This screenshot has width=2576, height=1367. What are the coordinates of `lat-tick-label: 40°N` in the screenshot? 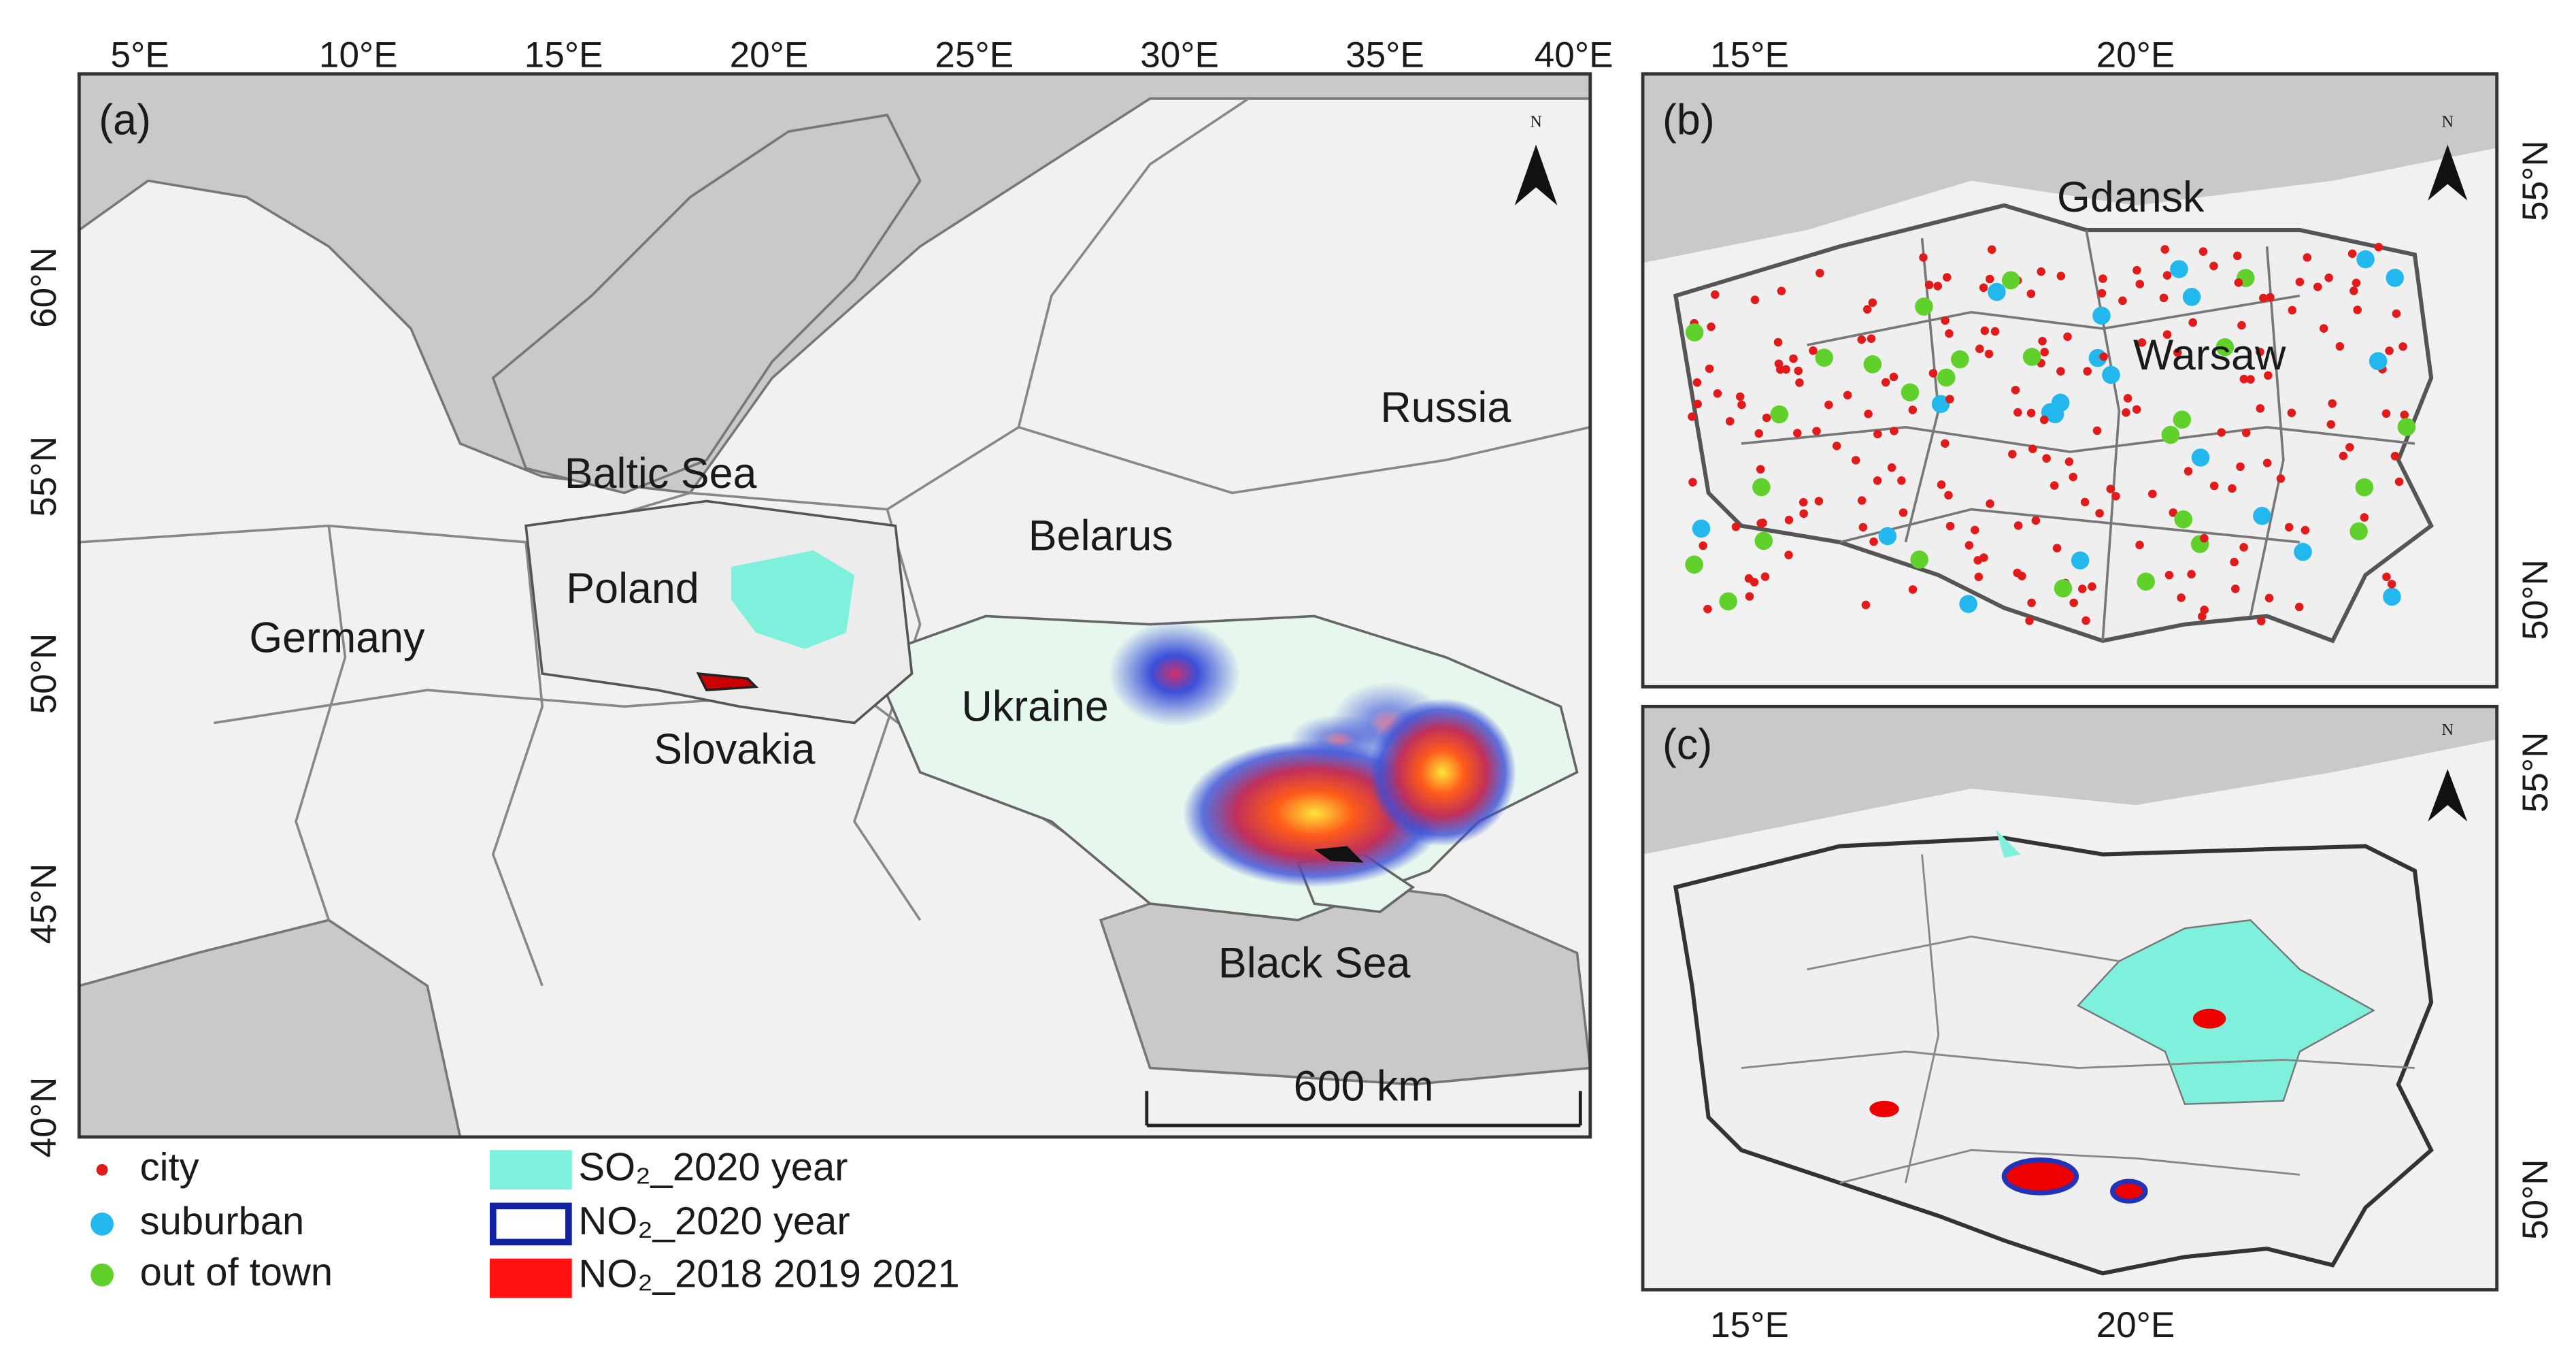 It's located at (44, 1117).